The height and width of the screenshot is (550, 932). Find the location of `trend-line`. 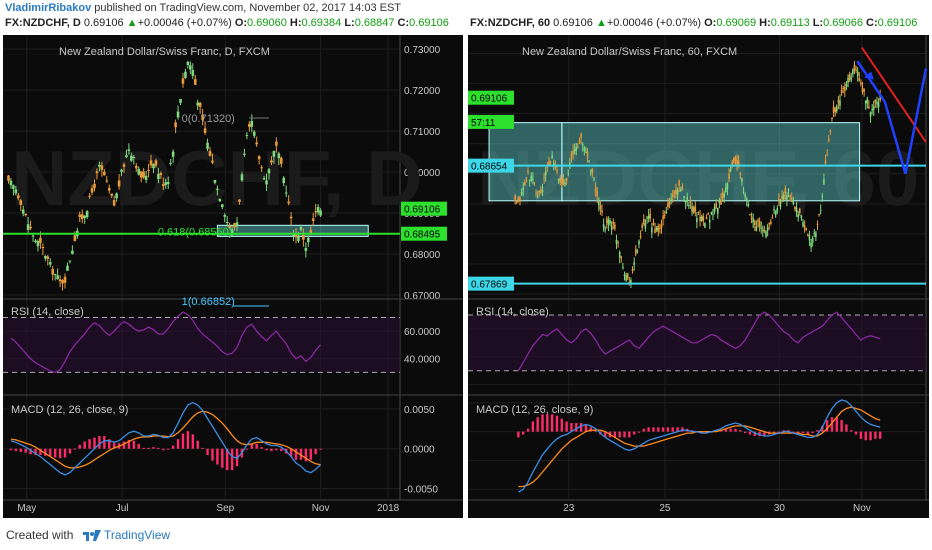

trend-line is located at coordinates (894, 94).